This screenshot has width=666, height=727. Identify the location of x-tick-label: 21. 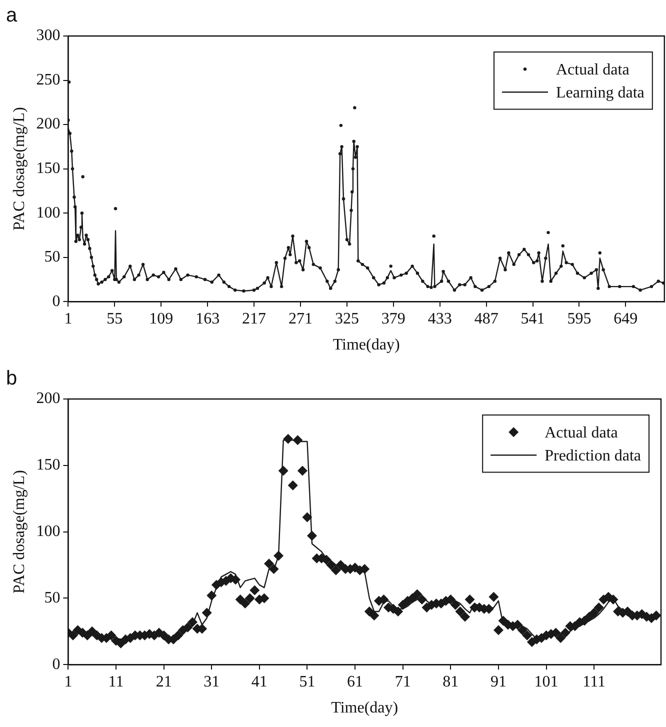
(164, 681).